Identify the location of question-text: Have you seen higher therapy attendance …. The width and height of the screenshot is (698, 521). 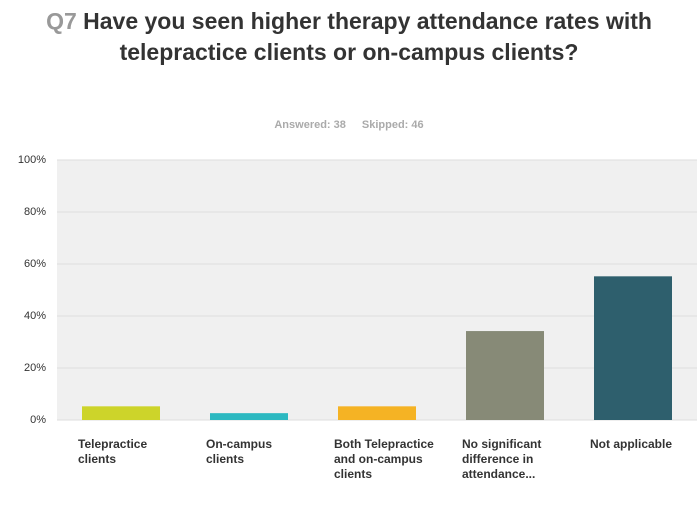
(367, 36).